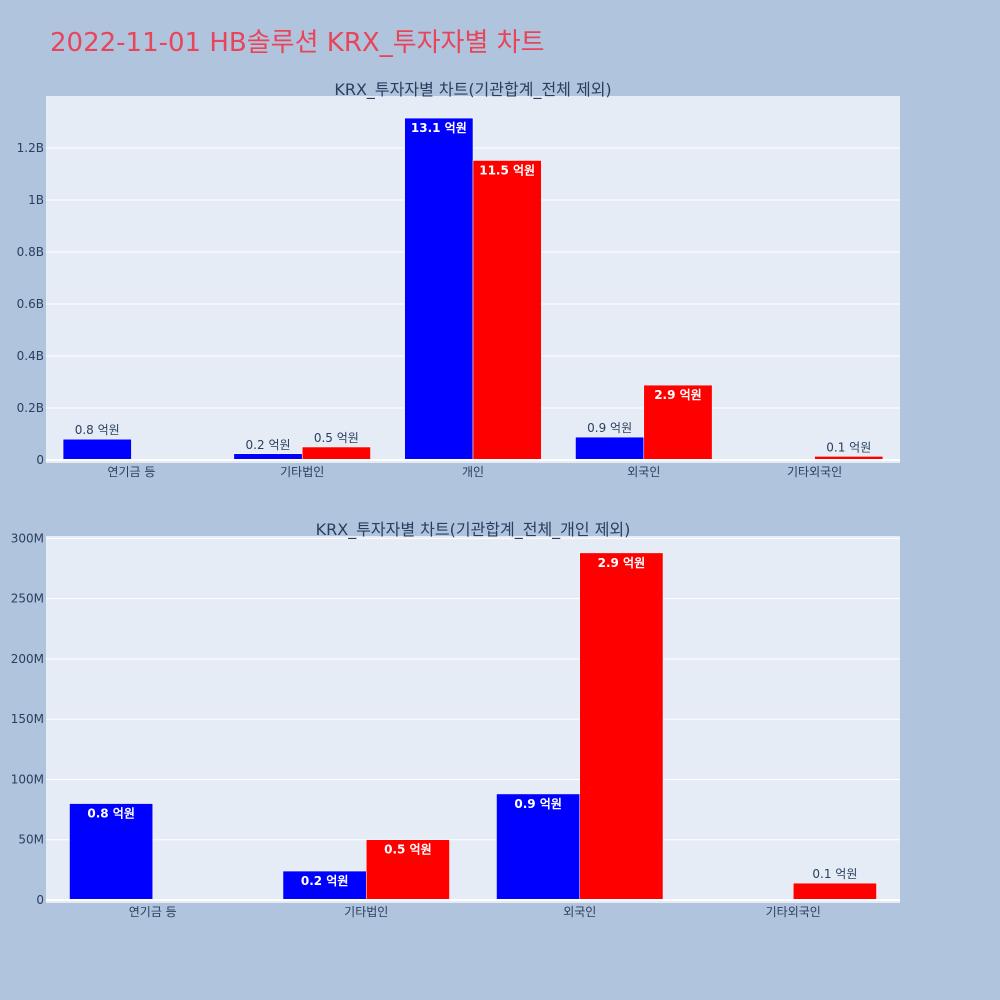  Describe the element at coordinates (473, 472) in the screenshot. I see `x-tick-label: 개인` at that location.